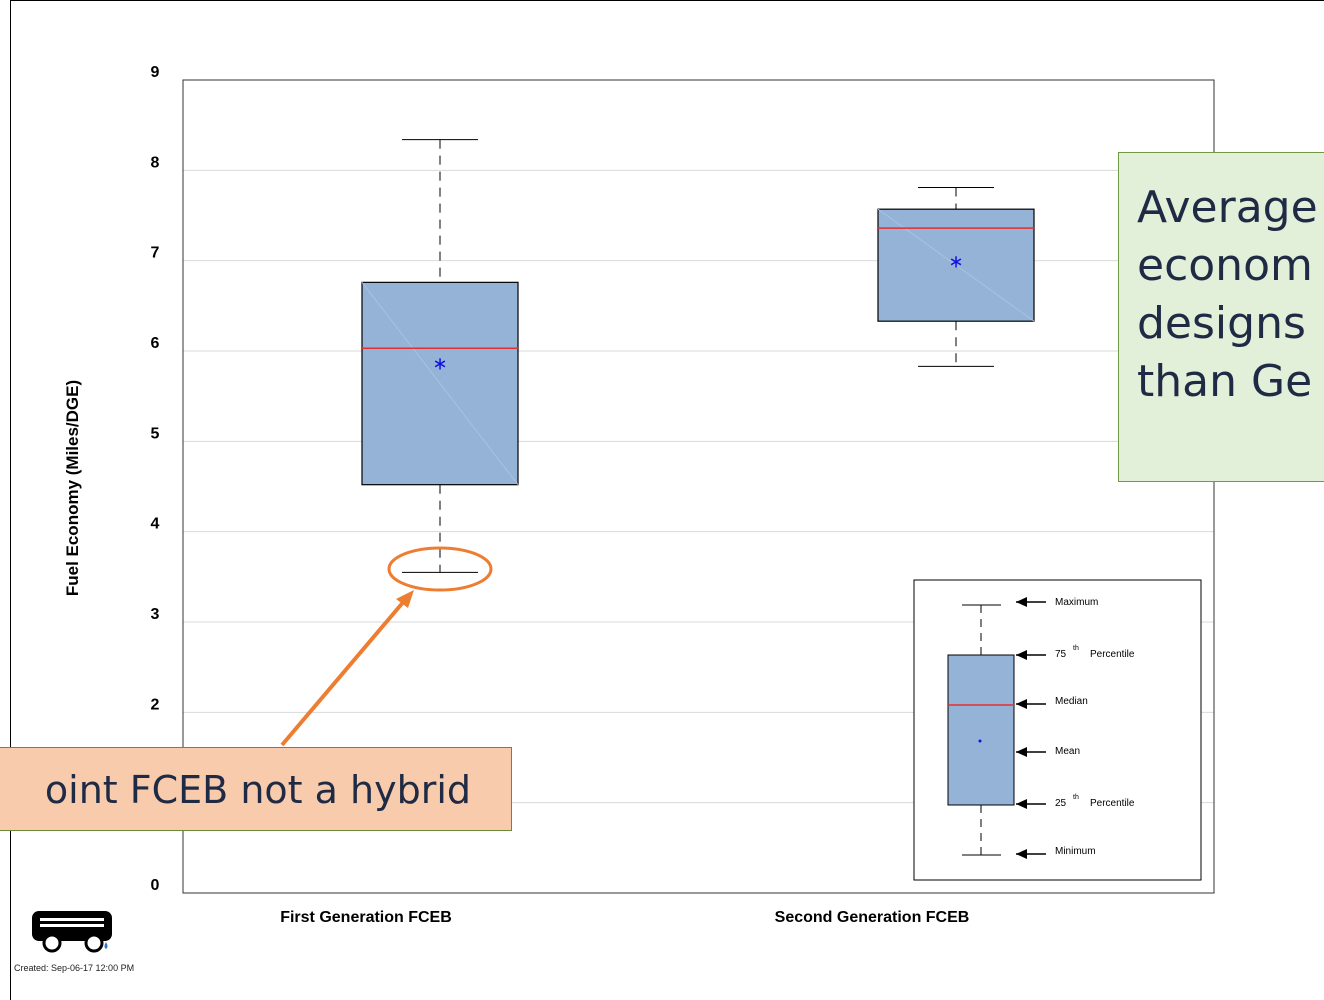 The image size is (1324, 1000). Describe the element at coordinates (1031, 704) in the screenshot. I see `legend-arrow-median` at that location.